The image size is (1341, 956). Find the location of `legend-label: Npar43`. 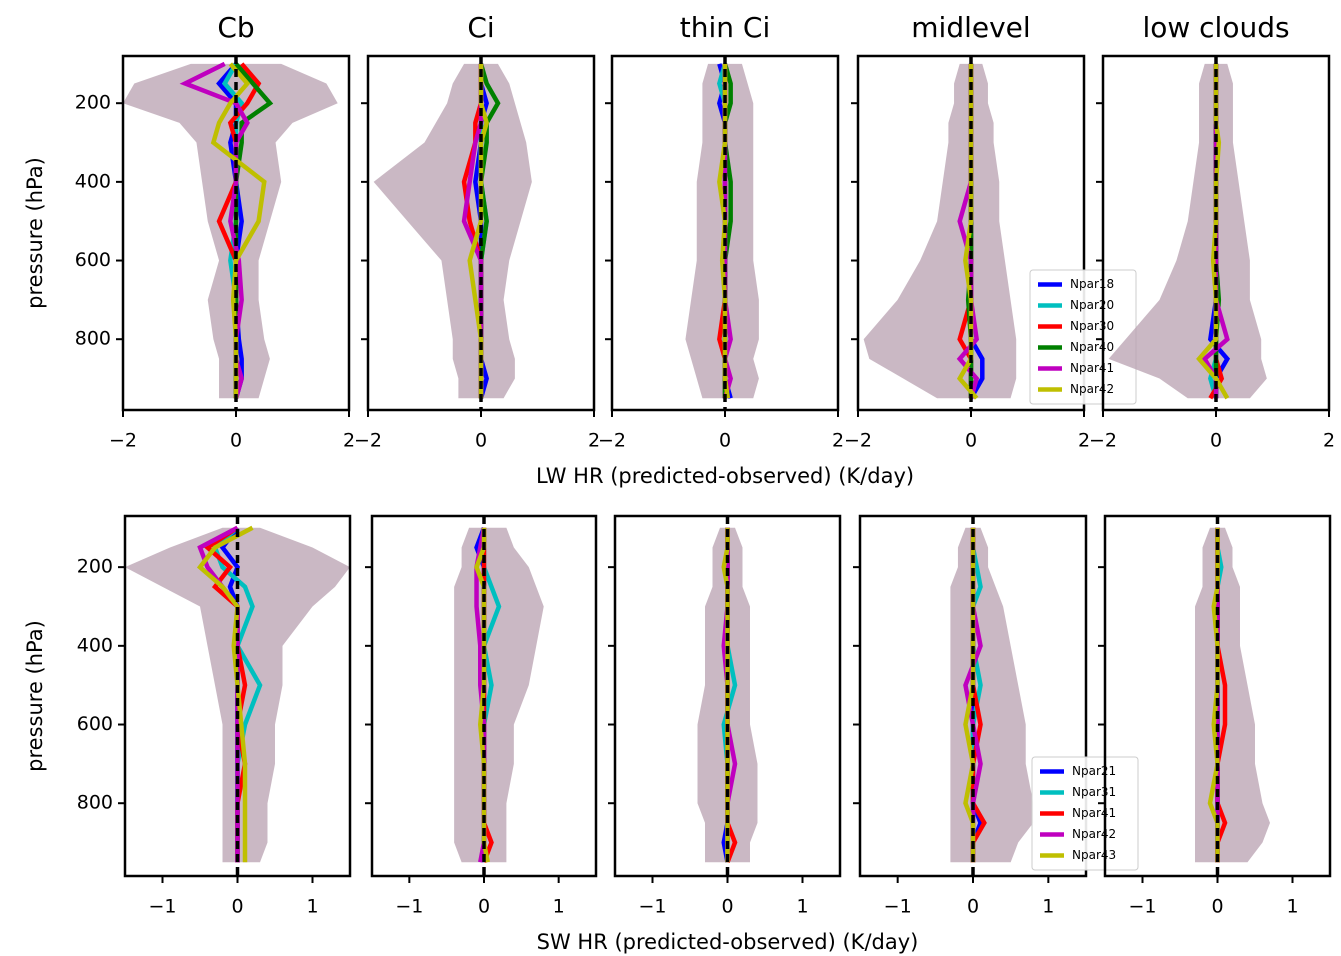

legend-label: Npar43 is located at coordinates (1094, 855).